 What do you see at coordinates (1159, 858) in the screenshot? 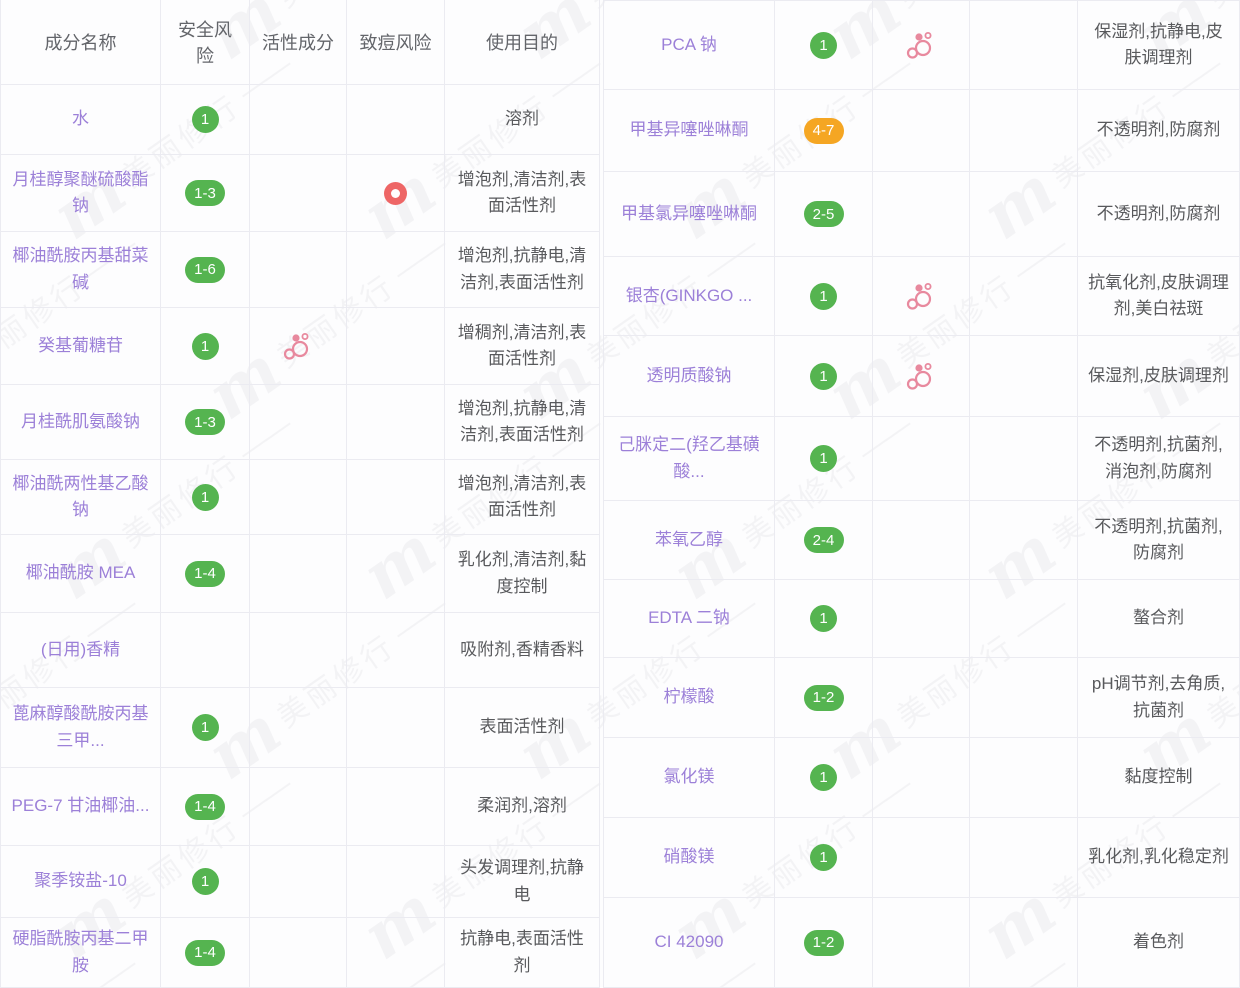
I see `usage-purpose: 乳化剂,乳化稳定剂` at bounding box center [1159, 858].